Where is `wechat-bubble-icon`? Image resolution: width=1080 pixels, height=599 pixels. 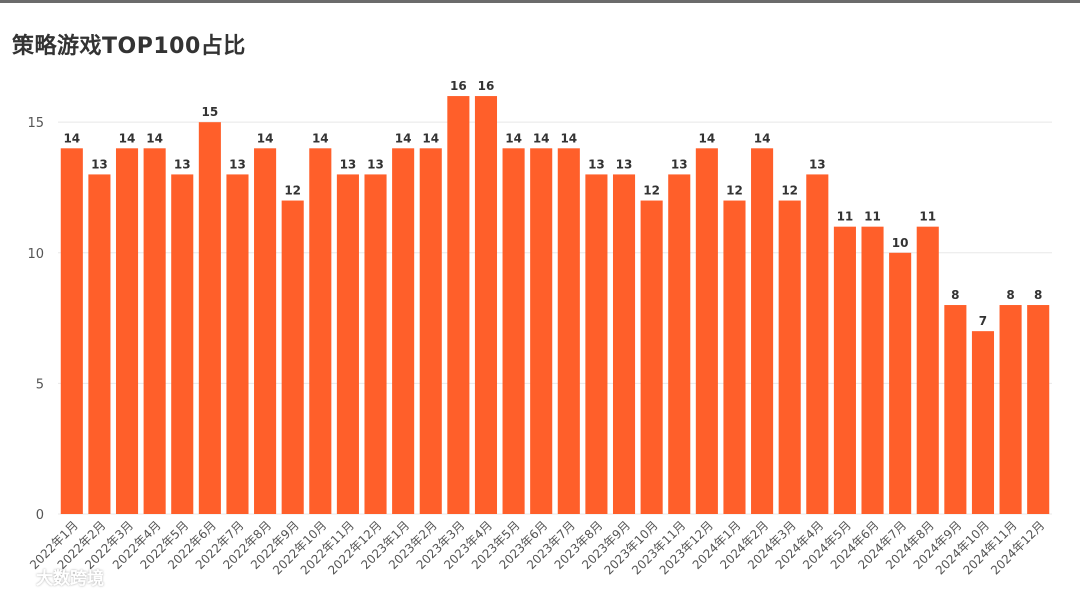
wechat-bubble-icon is located at coordinates (18, 576).